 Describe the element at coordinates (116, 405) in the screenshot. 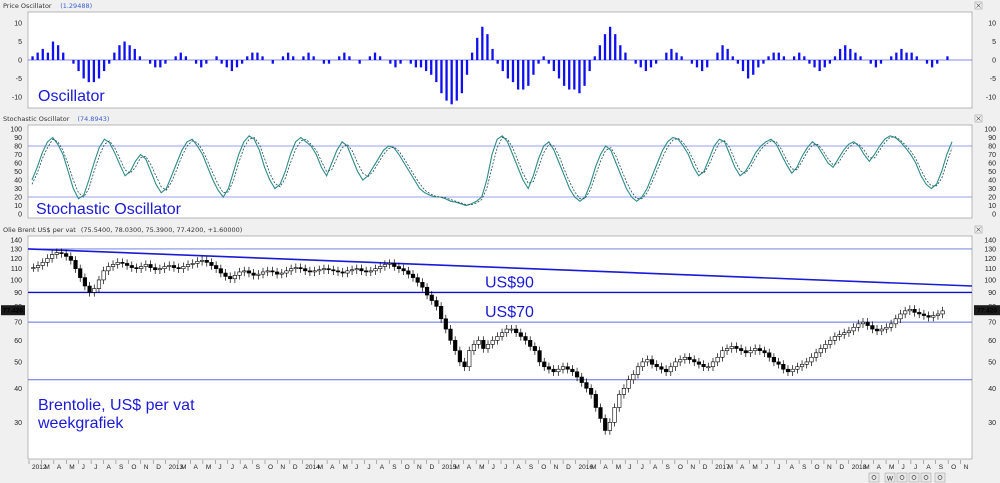

I see `brent-annotation-line1: Brentolie, US$ per vat` at that location.